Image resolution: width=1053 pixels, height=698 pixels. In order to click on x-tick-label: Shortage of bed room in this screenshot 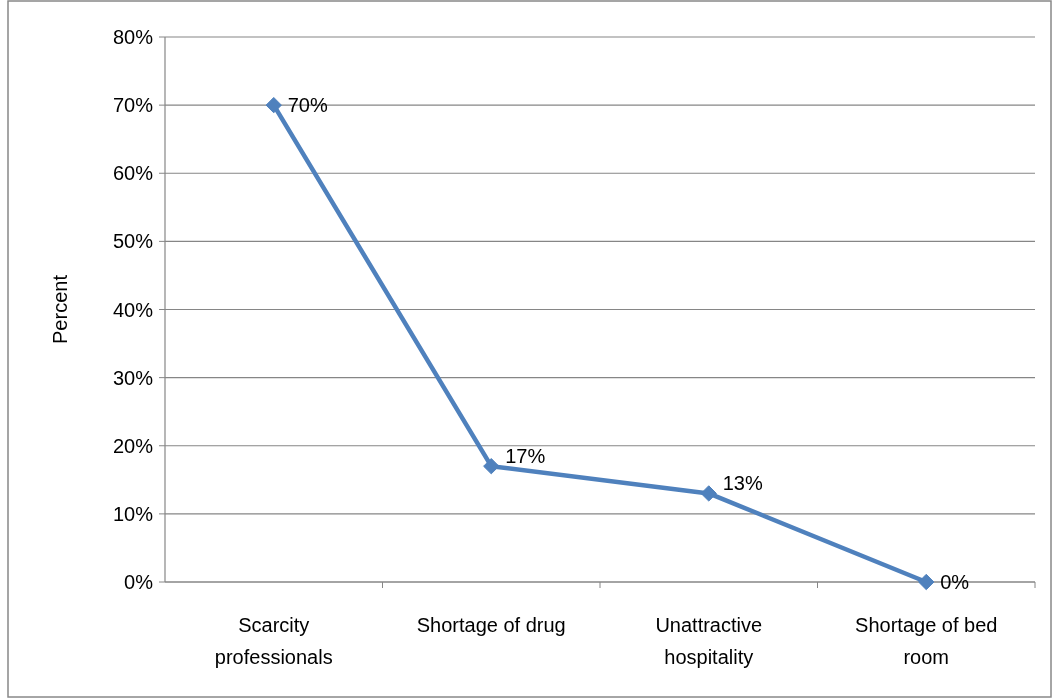, I will do `click(926, 641)`.